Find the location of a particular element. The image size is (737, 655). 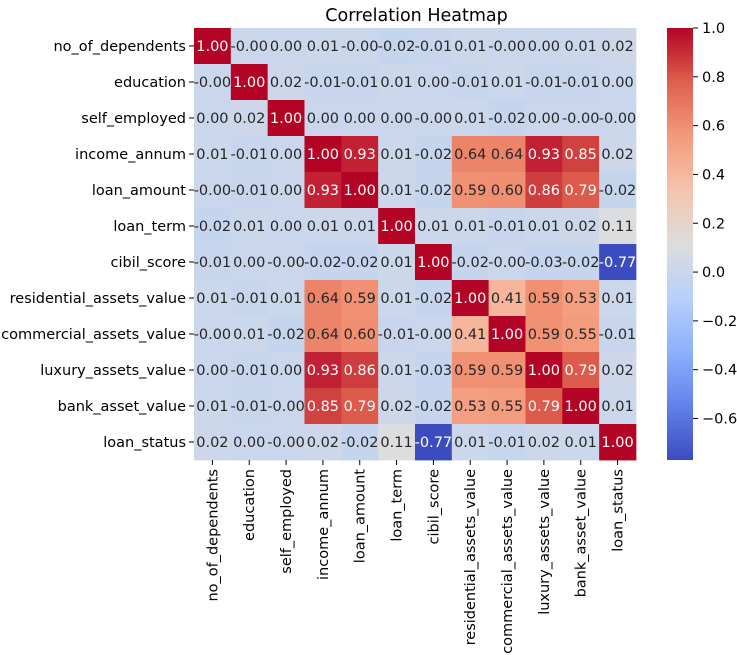

column-tick-label: education is located at coordinates (250, 505).